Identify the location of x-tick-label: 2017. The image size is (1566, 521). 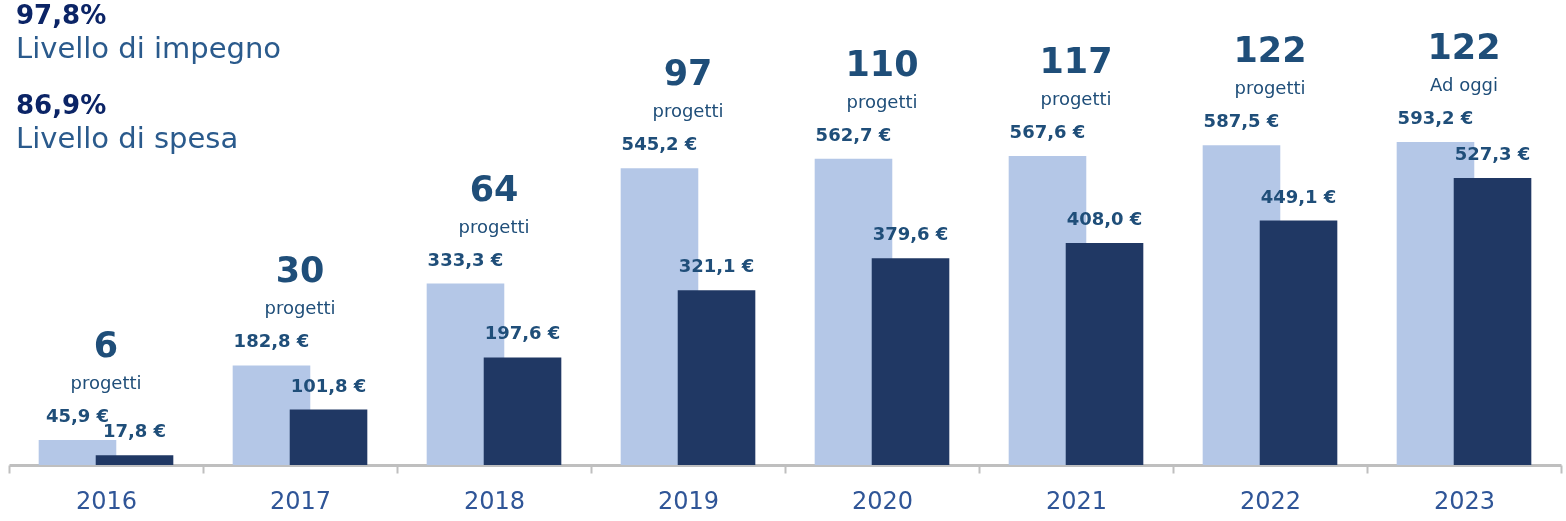
(300, 500).